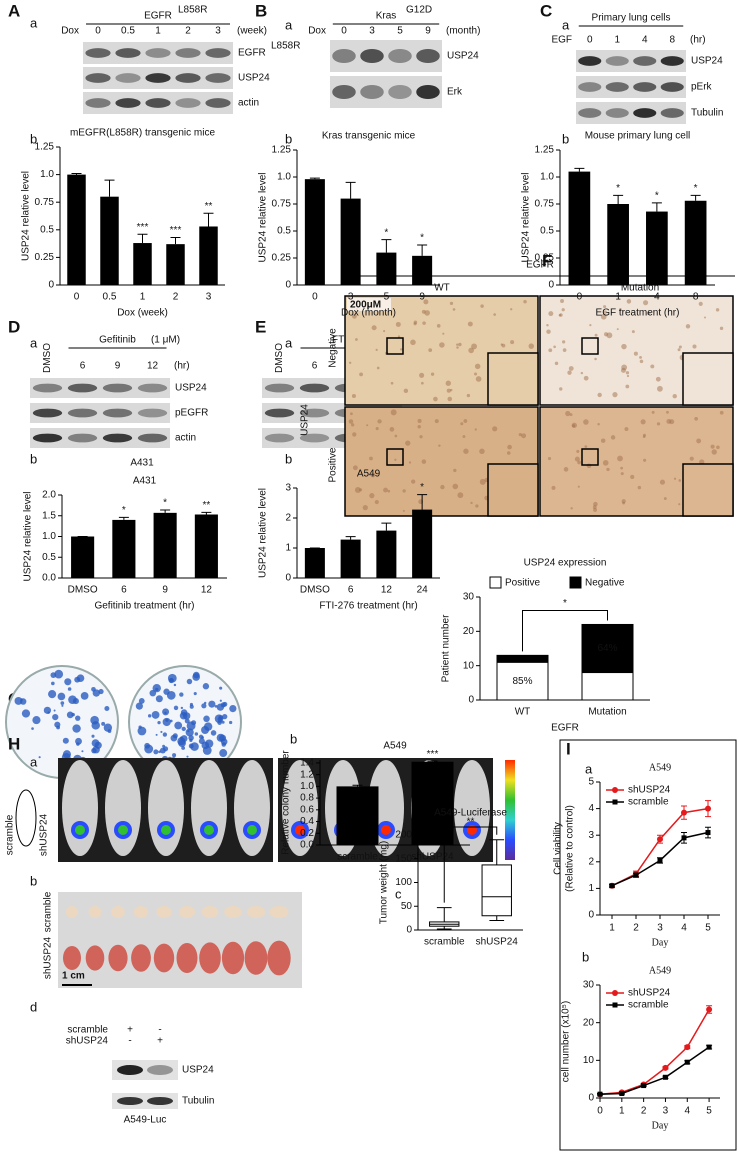 This screenshot has width=739, height=1156. Describe the element at coordinates (526, 217) in the screenshot. I see `y-axis-label: USP24 relative level` at that location.